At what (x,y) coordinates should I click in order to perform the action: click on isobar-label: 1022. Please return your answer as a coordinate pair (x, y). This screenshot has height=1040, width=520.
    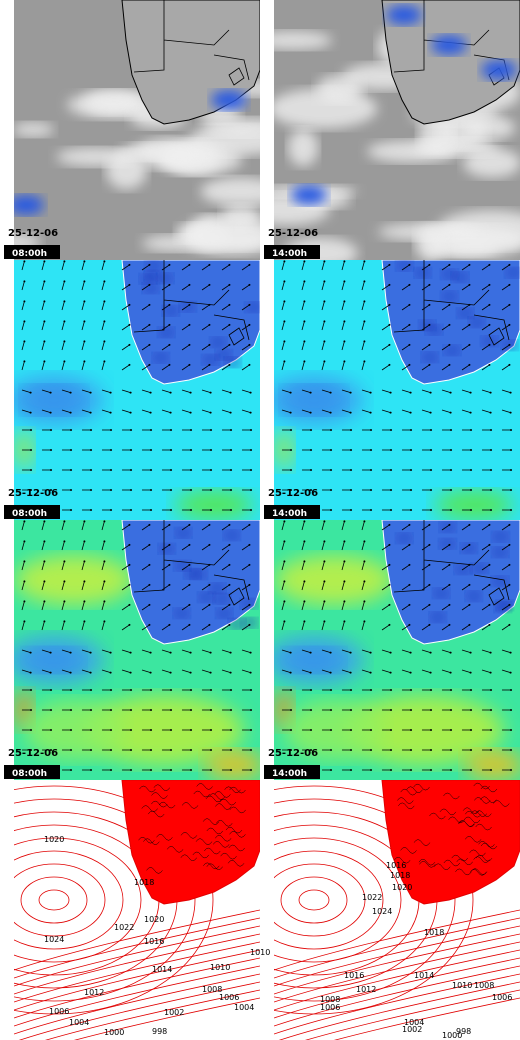
    Looking at the image, I should click on (372, 897).